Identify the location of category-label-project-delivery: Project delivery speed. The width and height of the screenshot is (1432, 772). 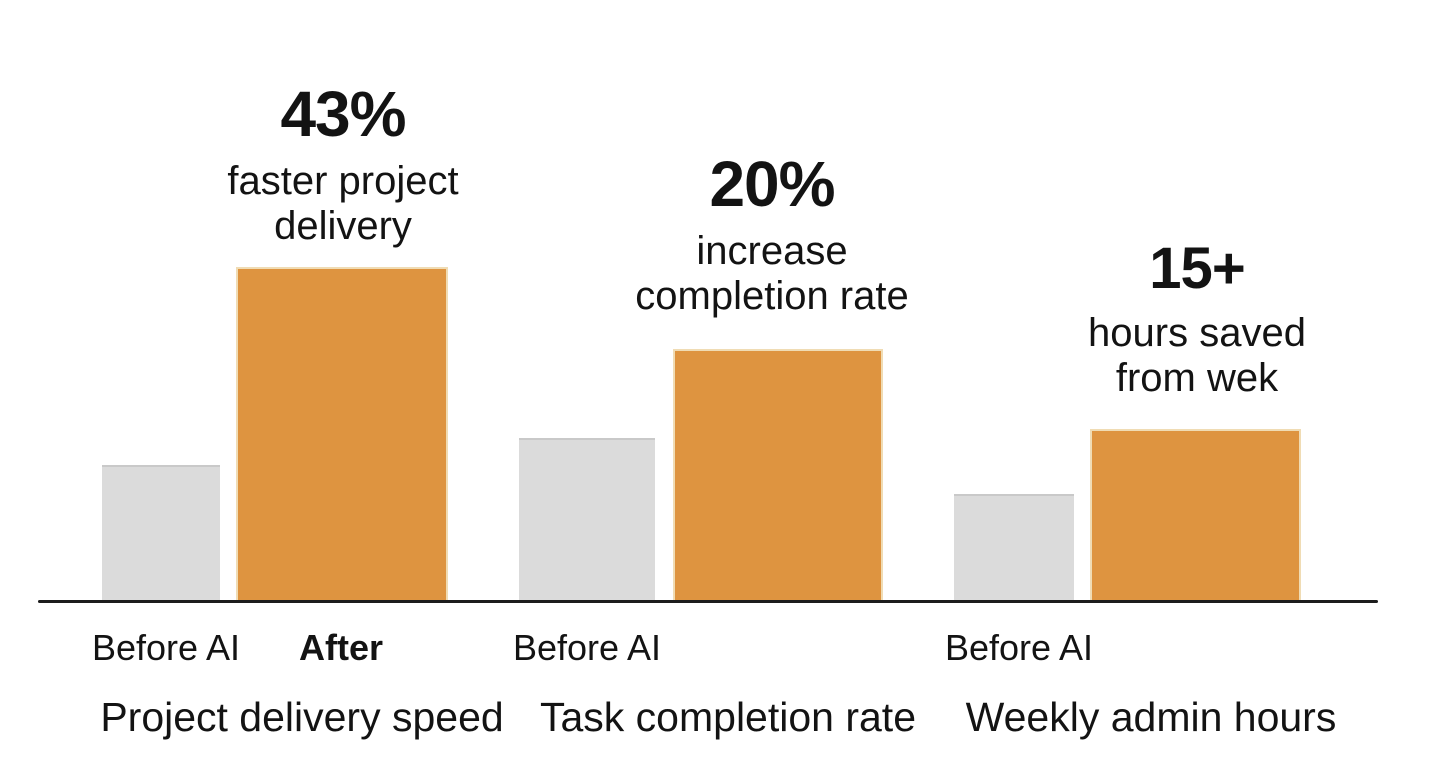
(302, 717).